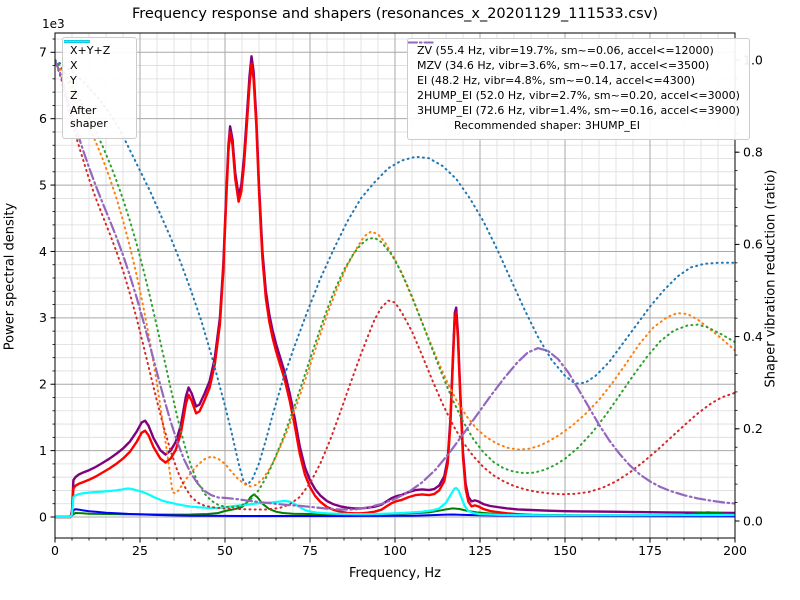 This screenshot has width=800, height=600. I want to click on x-axis-label: Frequency, Hz, so click(395, 573).